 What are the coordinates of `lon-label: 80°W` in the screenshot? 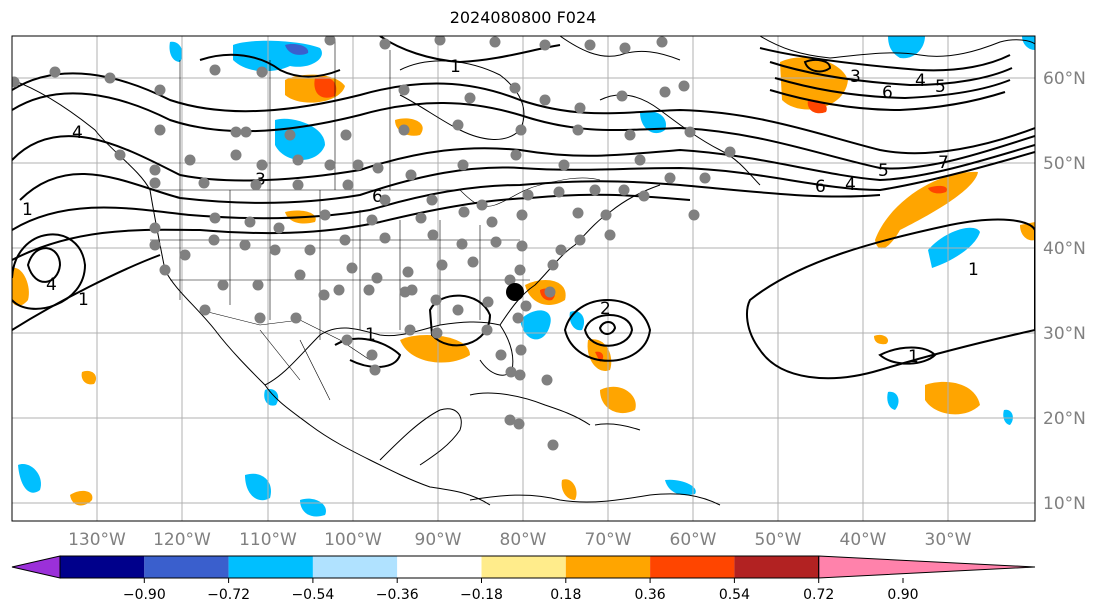 It's located at (523, 540).